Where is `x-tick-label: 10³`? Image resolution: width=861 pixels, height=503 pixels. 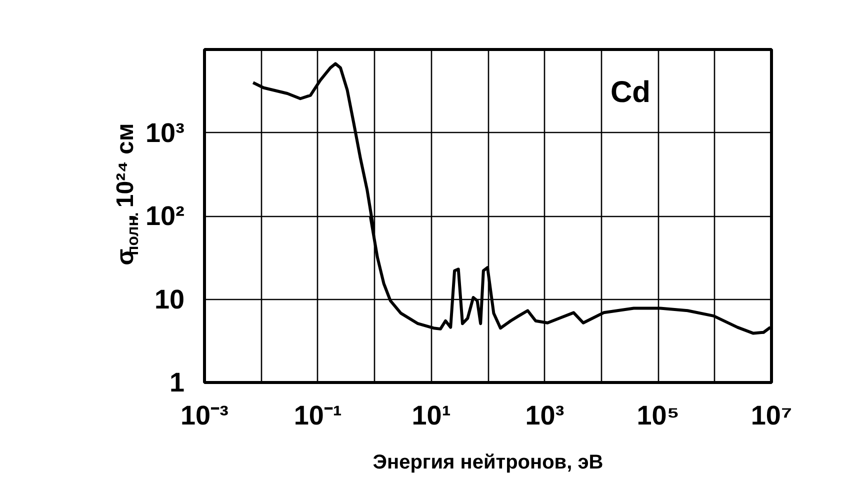
x-tick-label: 10³ is located at coordinates (544, 415).